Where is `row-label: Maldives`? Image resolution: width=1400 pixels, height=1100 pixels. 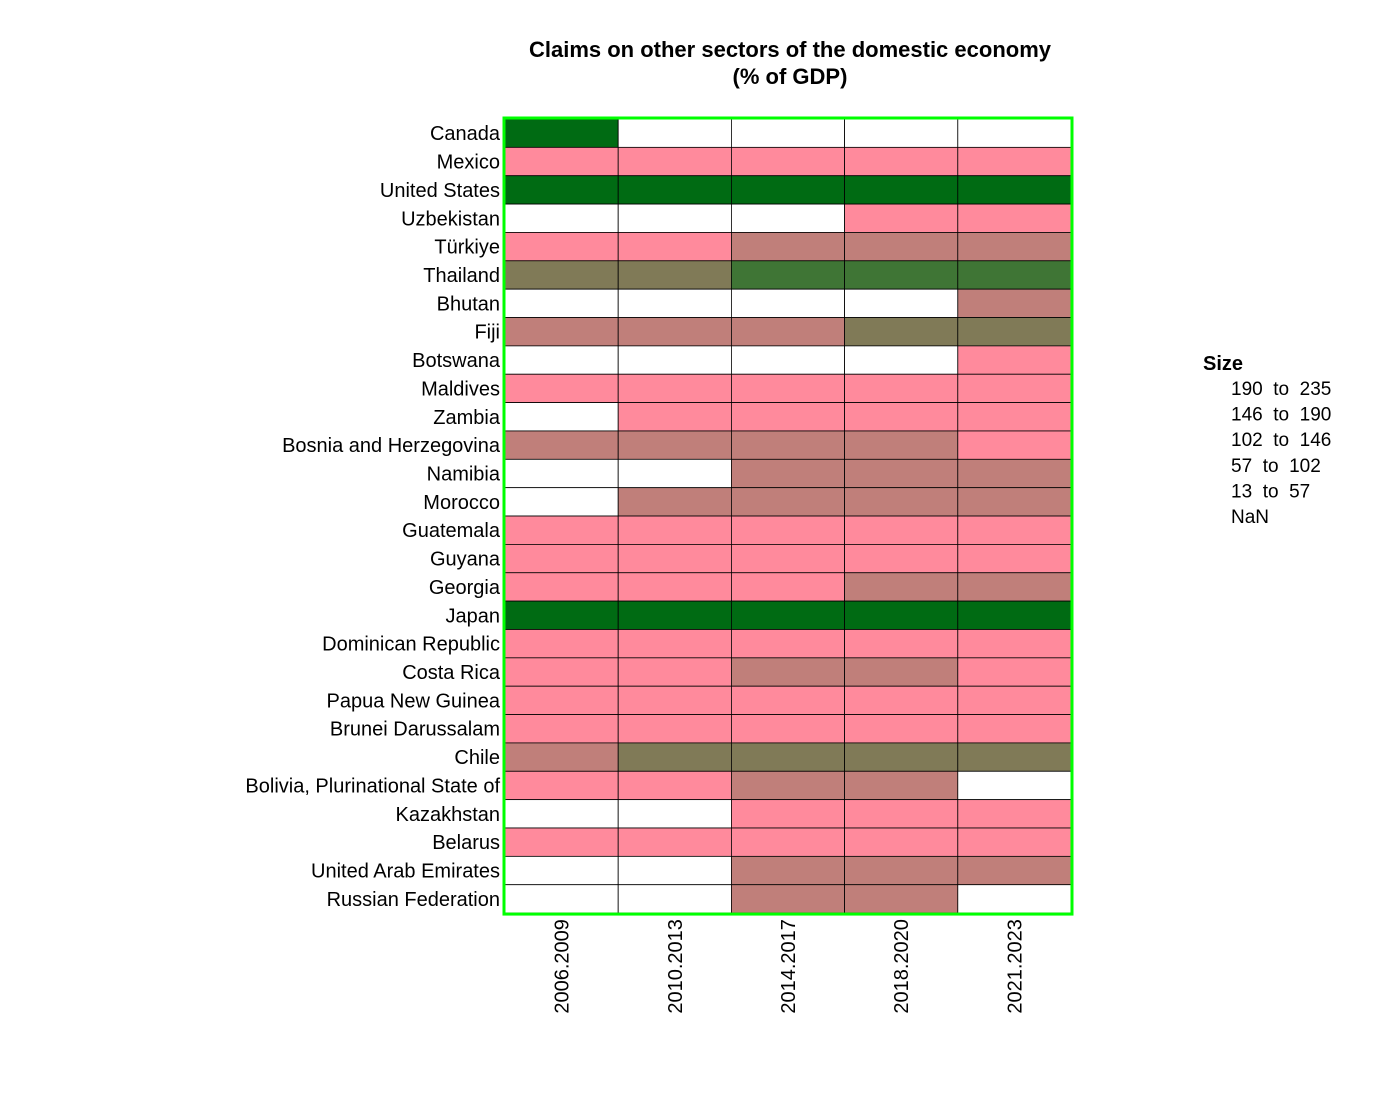
row-label: Maldives is located at coordinates (460, 389).